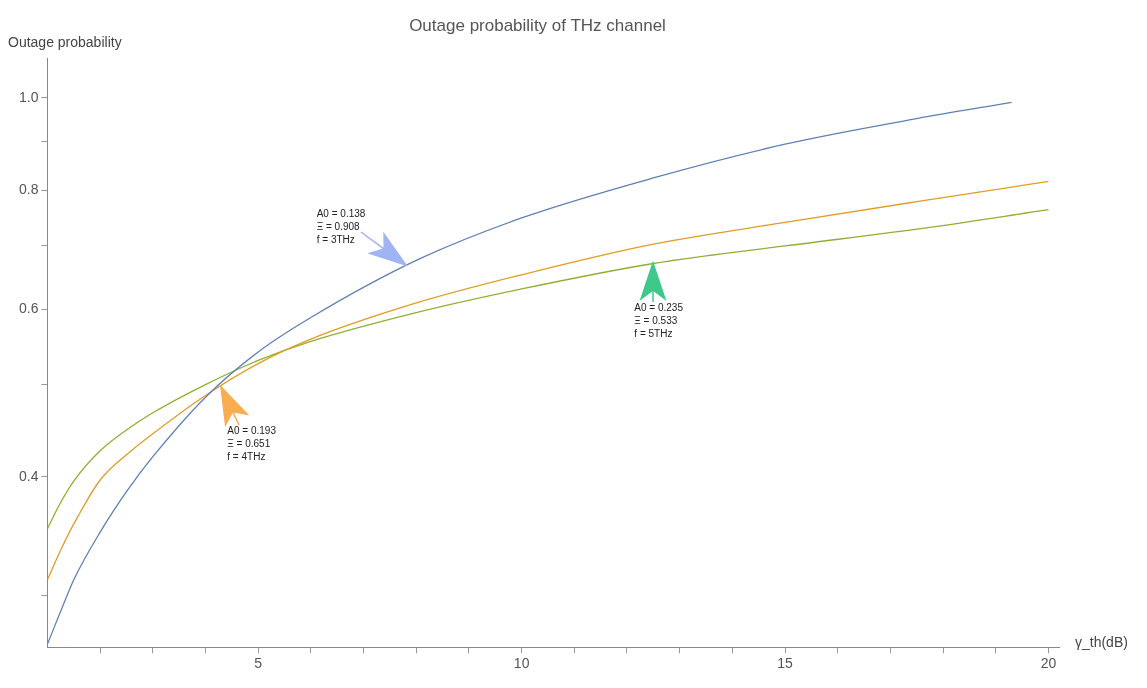 This screenshot has height=688, width=1147. I want to click on x-tick-label: 5, so click(258, 663).